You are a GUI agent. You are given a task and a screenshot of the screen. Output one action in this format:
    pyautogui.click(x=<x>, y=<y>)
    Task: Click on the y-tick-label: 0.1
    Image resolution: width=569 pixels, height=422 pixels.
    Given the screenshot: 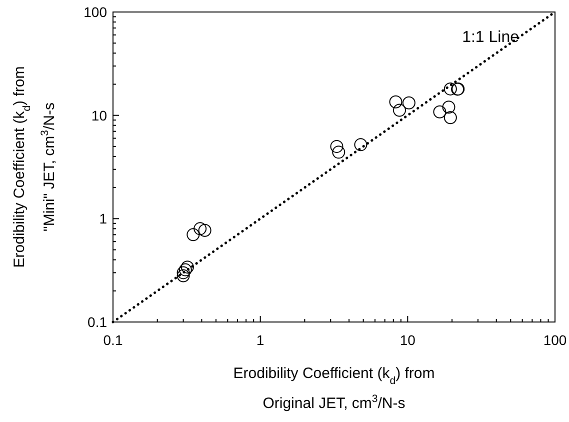 What is the action you would take?
    pyautogui.click(x=98, y=322)
    